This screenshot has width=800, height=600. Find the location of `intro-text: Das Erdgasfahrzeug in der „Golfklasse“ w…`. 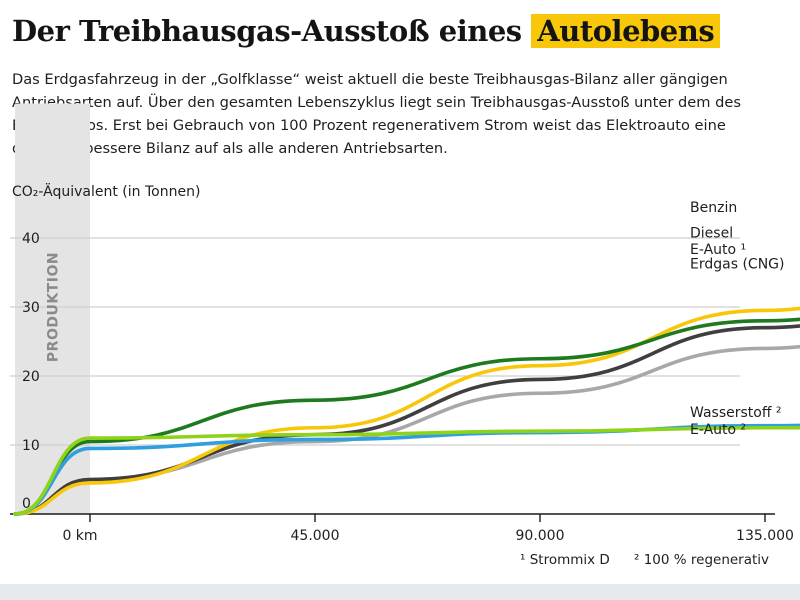

intro-text: Das Erdgasfahrzeug in der „Golfklasse“ w… is located at coordinates (376, 114).